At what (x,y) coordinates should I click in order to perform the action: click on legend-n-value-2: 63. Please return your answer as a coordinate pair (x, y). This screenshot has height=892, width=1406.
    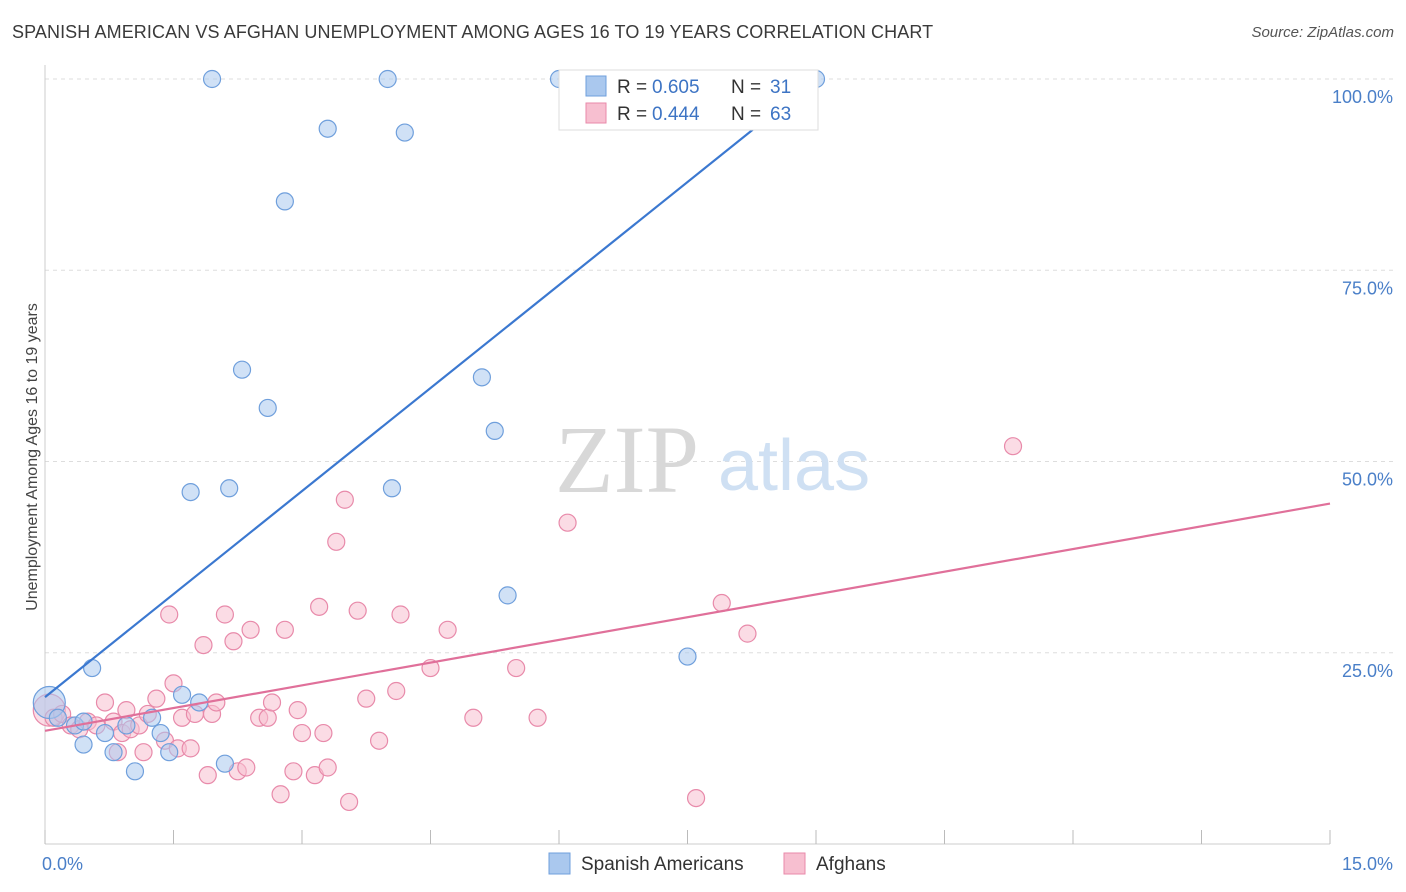
    Looking at the image, I should click on (780, 114).